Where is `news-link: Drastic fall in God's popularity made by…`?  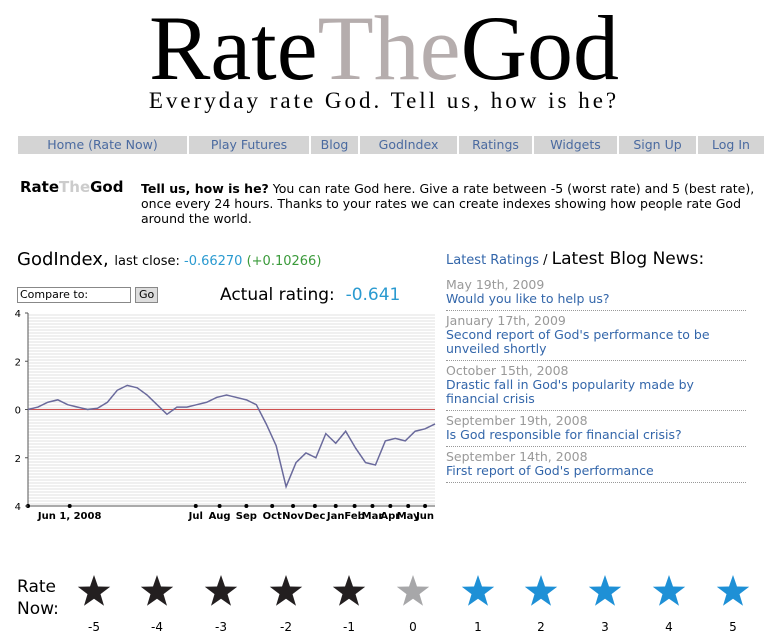
news-link: Drastic fall in God's popularity made by… is located at coordinates (570, 391).